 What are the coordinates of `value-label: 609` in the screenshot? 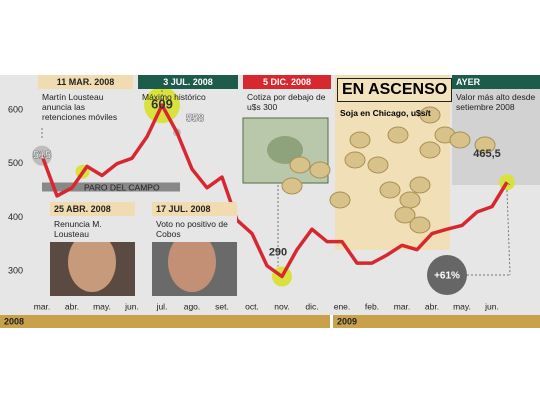 It's located at (162, 104).